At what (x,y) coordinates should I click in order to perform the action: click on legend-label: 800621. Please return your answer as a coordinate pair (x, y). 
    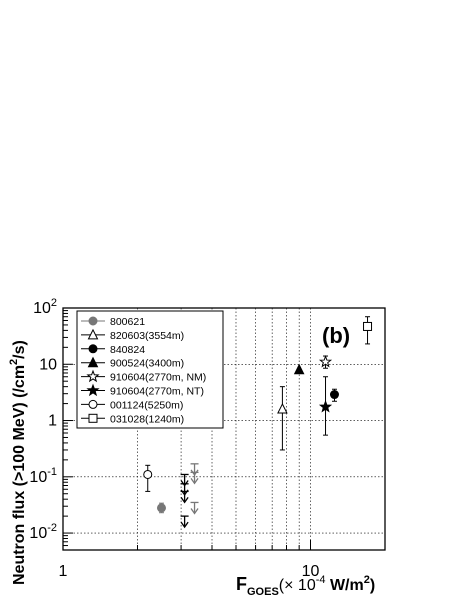
    Looking at the image, I should click on (127, 322).